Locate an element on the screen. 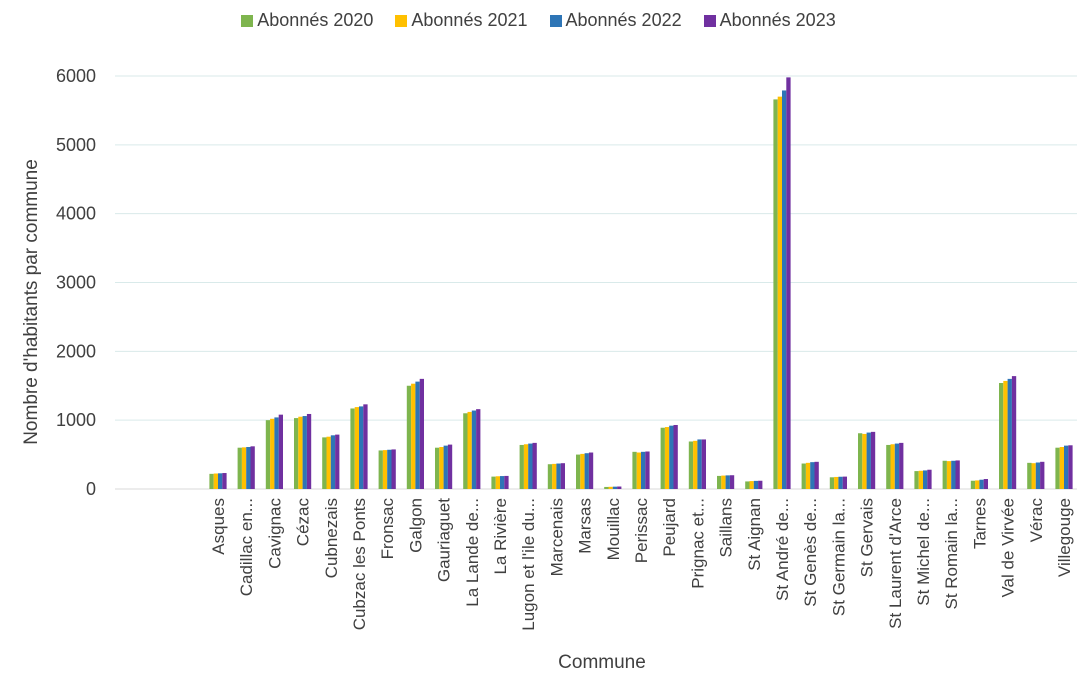 The width and height of the screenshot is (1077, 675). y-tick-label: 3000 is located at coordinates (76, 283).